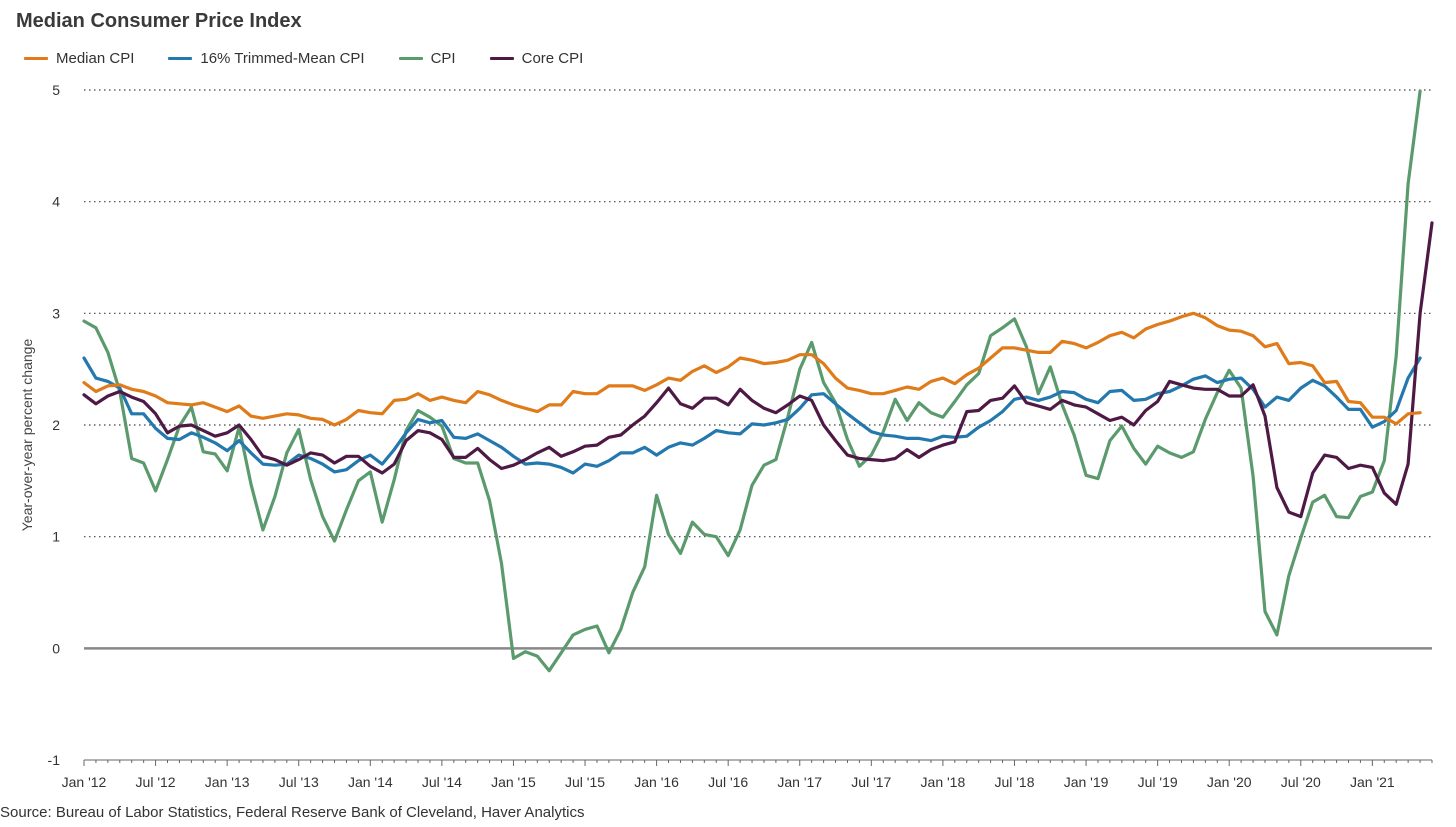  What do you see at coordinates (1372, 782) in the screenshot?
I see `x-tick-label: Jan '21` at bounding box center [1372, 782].